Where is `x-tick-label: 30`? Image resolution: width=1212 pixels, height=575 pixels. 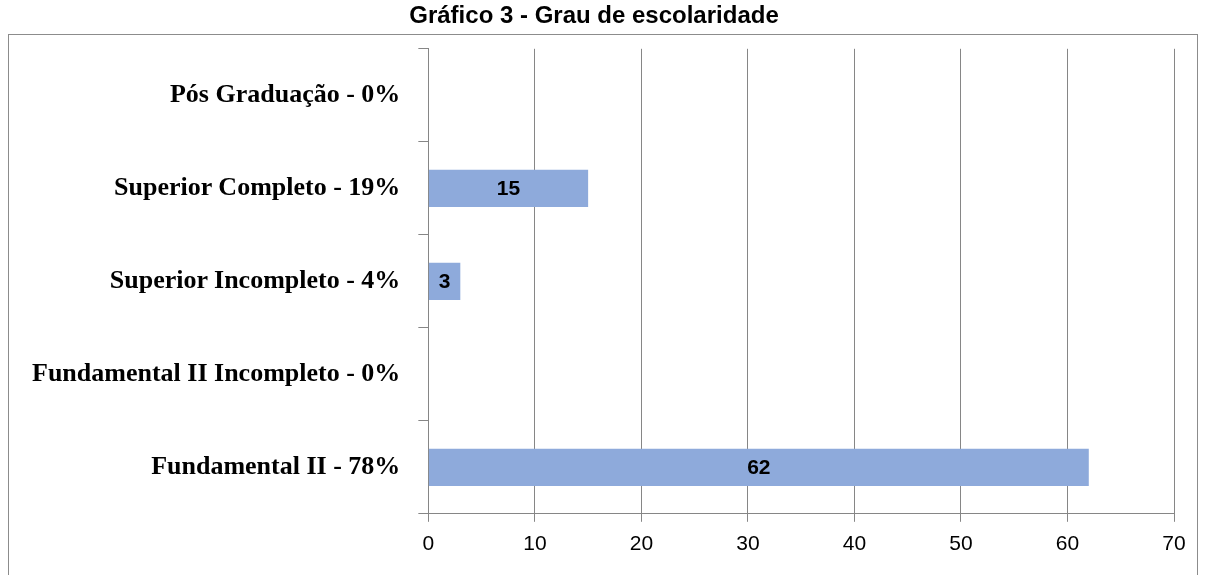
x-tick-label: 30 is located at coordinates (748, 543).